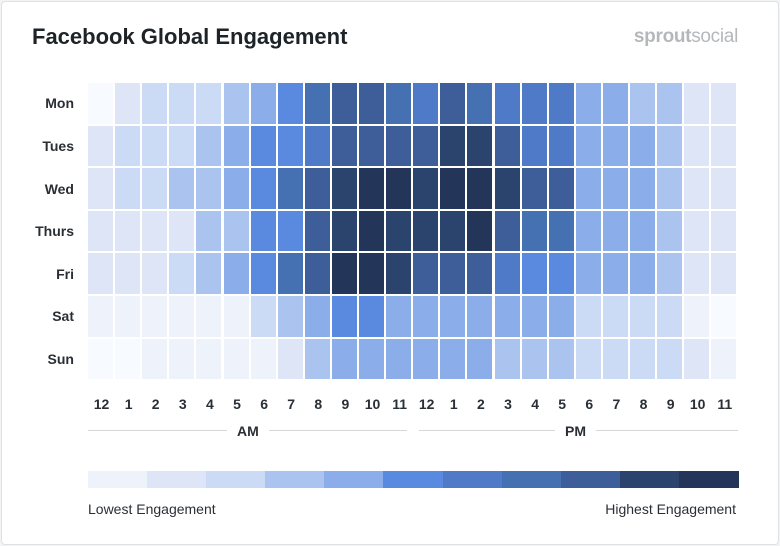  I want to click on hour-label: 10, so click(372, 404).